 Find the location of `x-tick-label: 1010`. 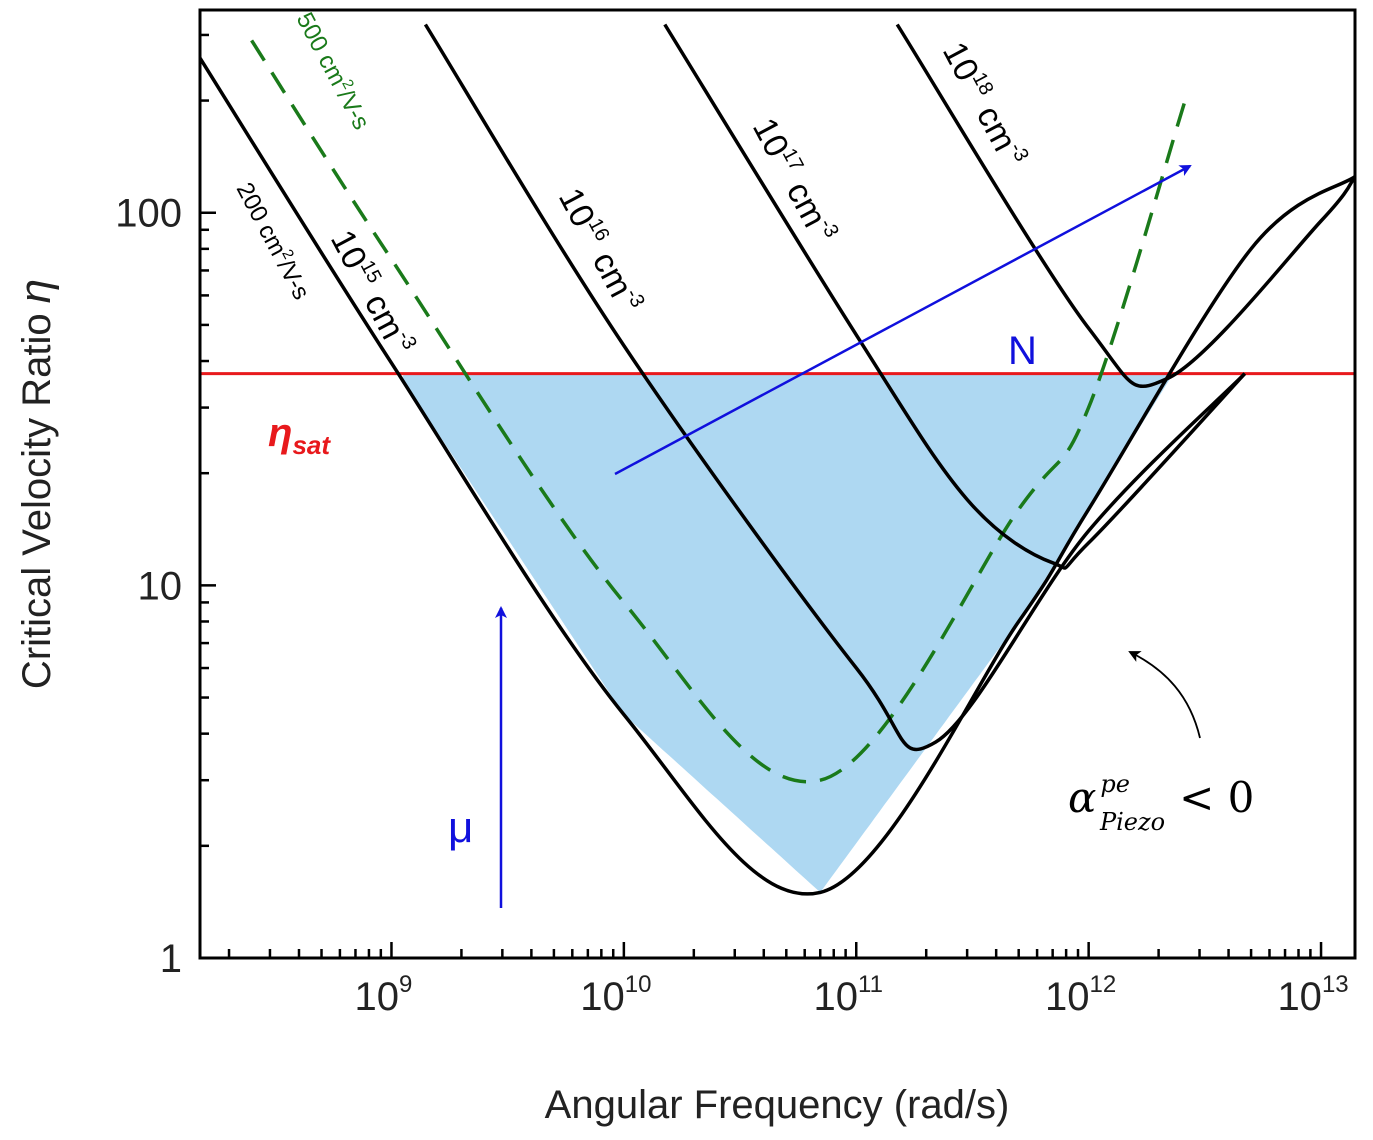

x-tick-label: 1010 is located at coordinates (615, 995).